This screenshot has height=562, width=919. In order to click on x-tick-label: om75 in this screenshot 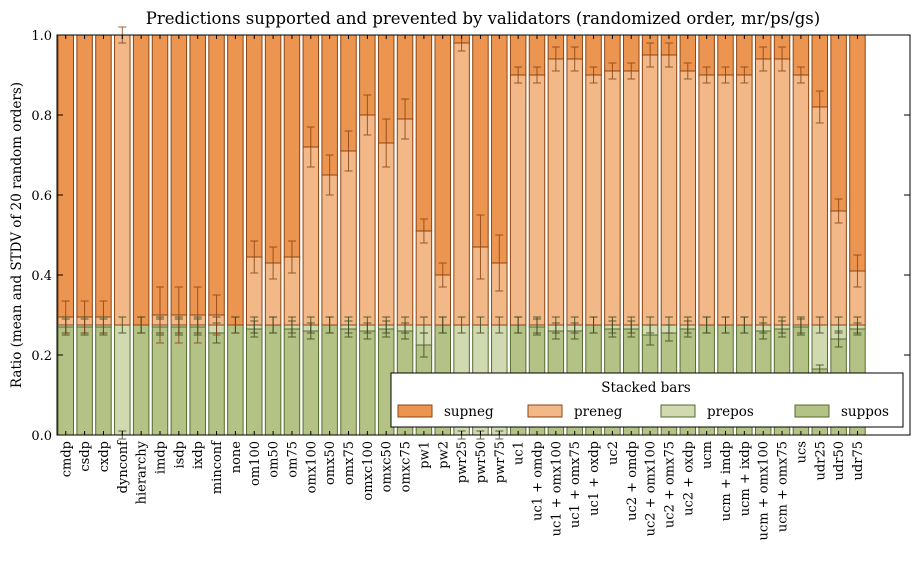, I will do `click(292, 459)`.